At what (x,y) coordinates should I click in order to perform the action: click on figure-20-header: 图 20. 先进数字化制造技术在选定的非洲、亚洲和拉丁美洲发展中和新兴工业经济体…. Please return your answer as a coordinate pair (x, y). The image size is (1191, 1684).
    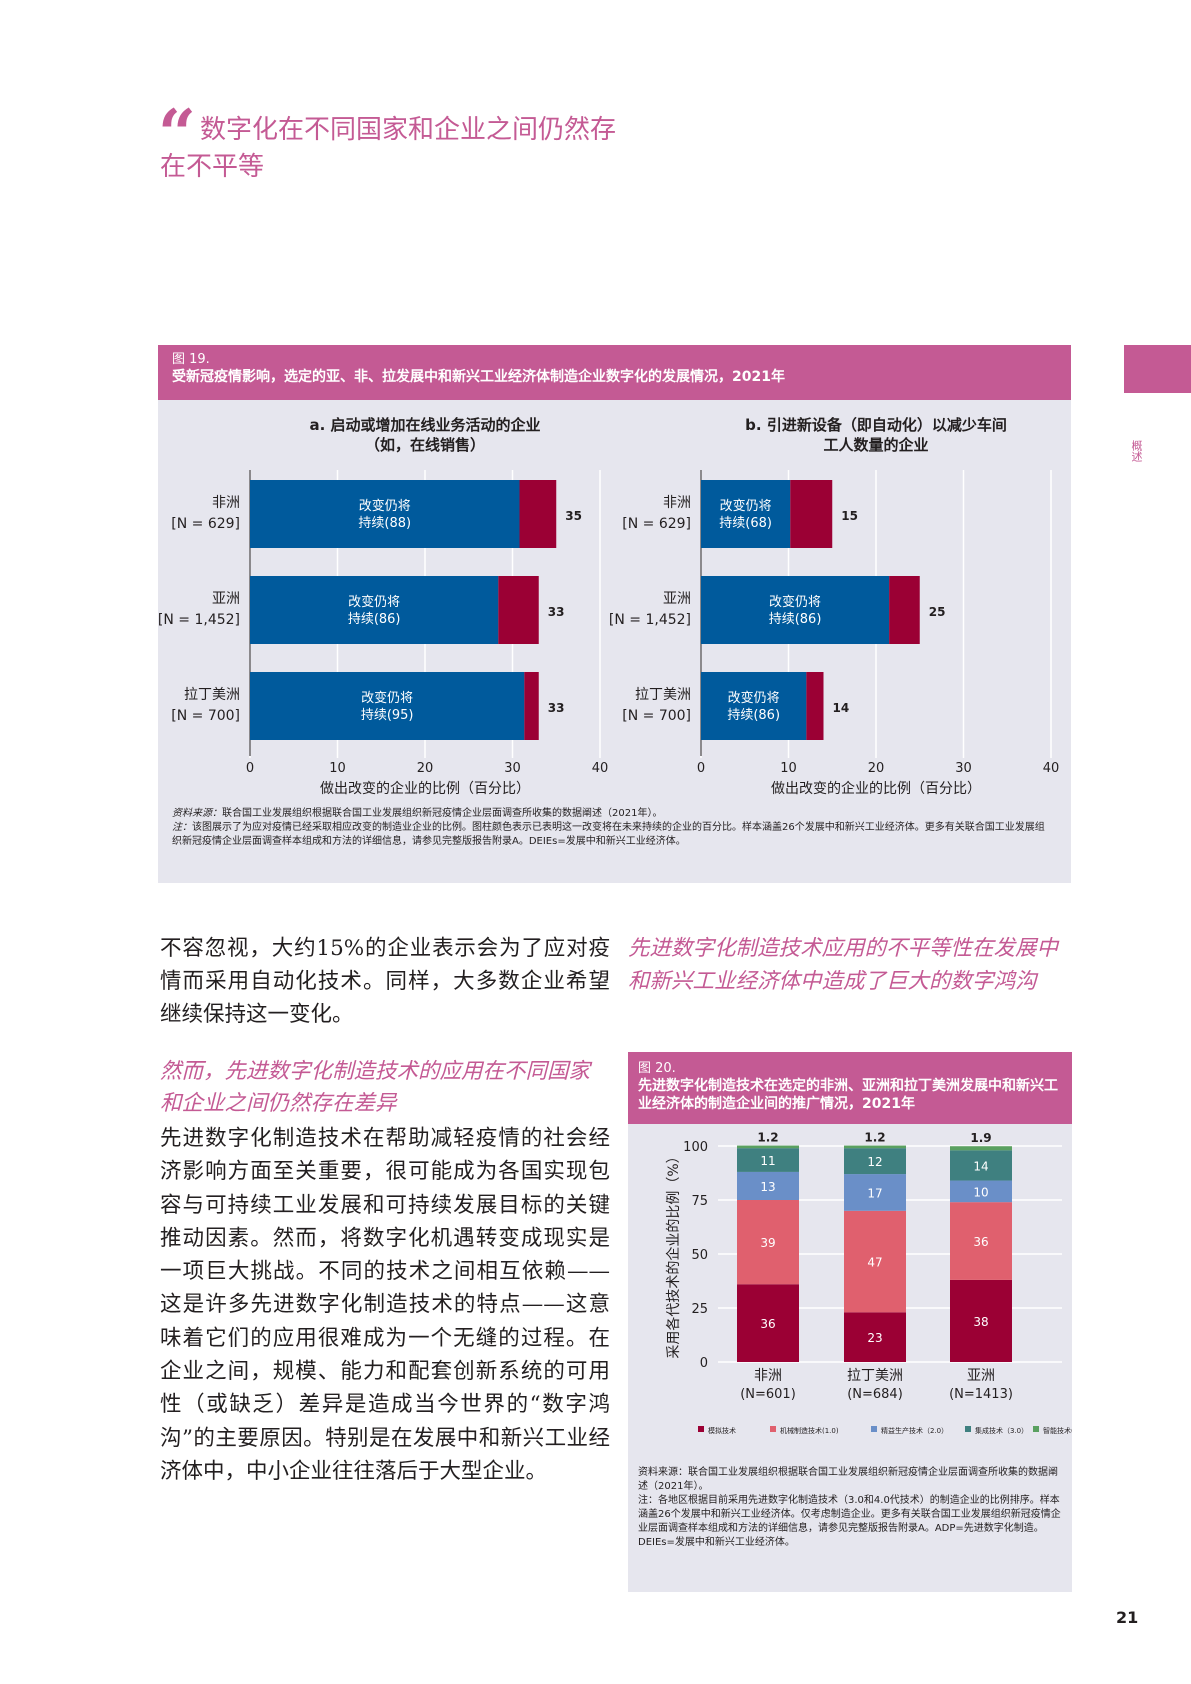
    Looking at the image, I should click on (850, 1088).